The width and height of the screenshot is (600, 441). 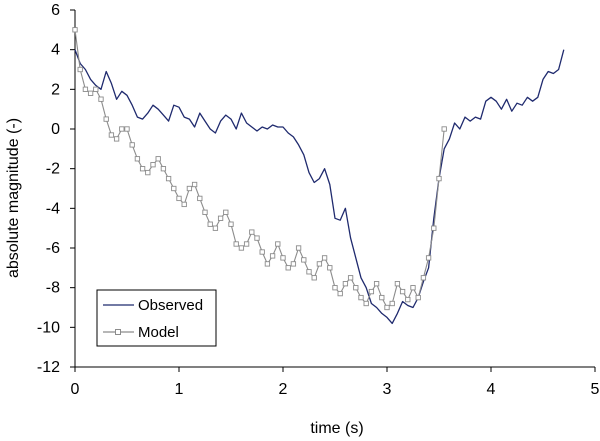 I want to click on x-axis: 0 1 2 3 4 5, so click(x=335, y=382).